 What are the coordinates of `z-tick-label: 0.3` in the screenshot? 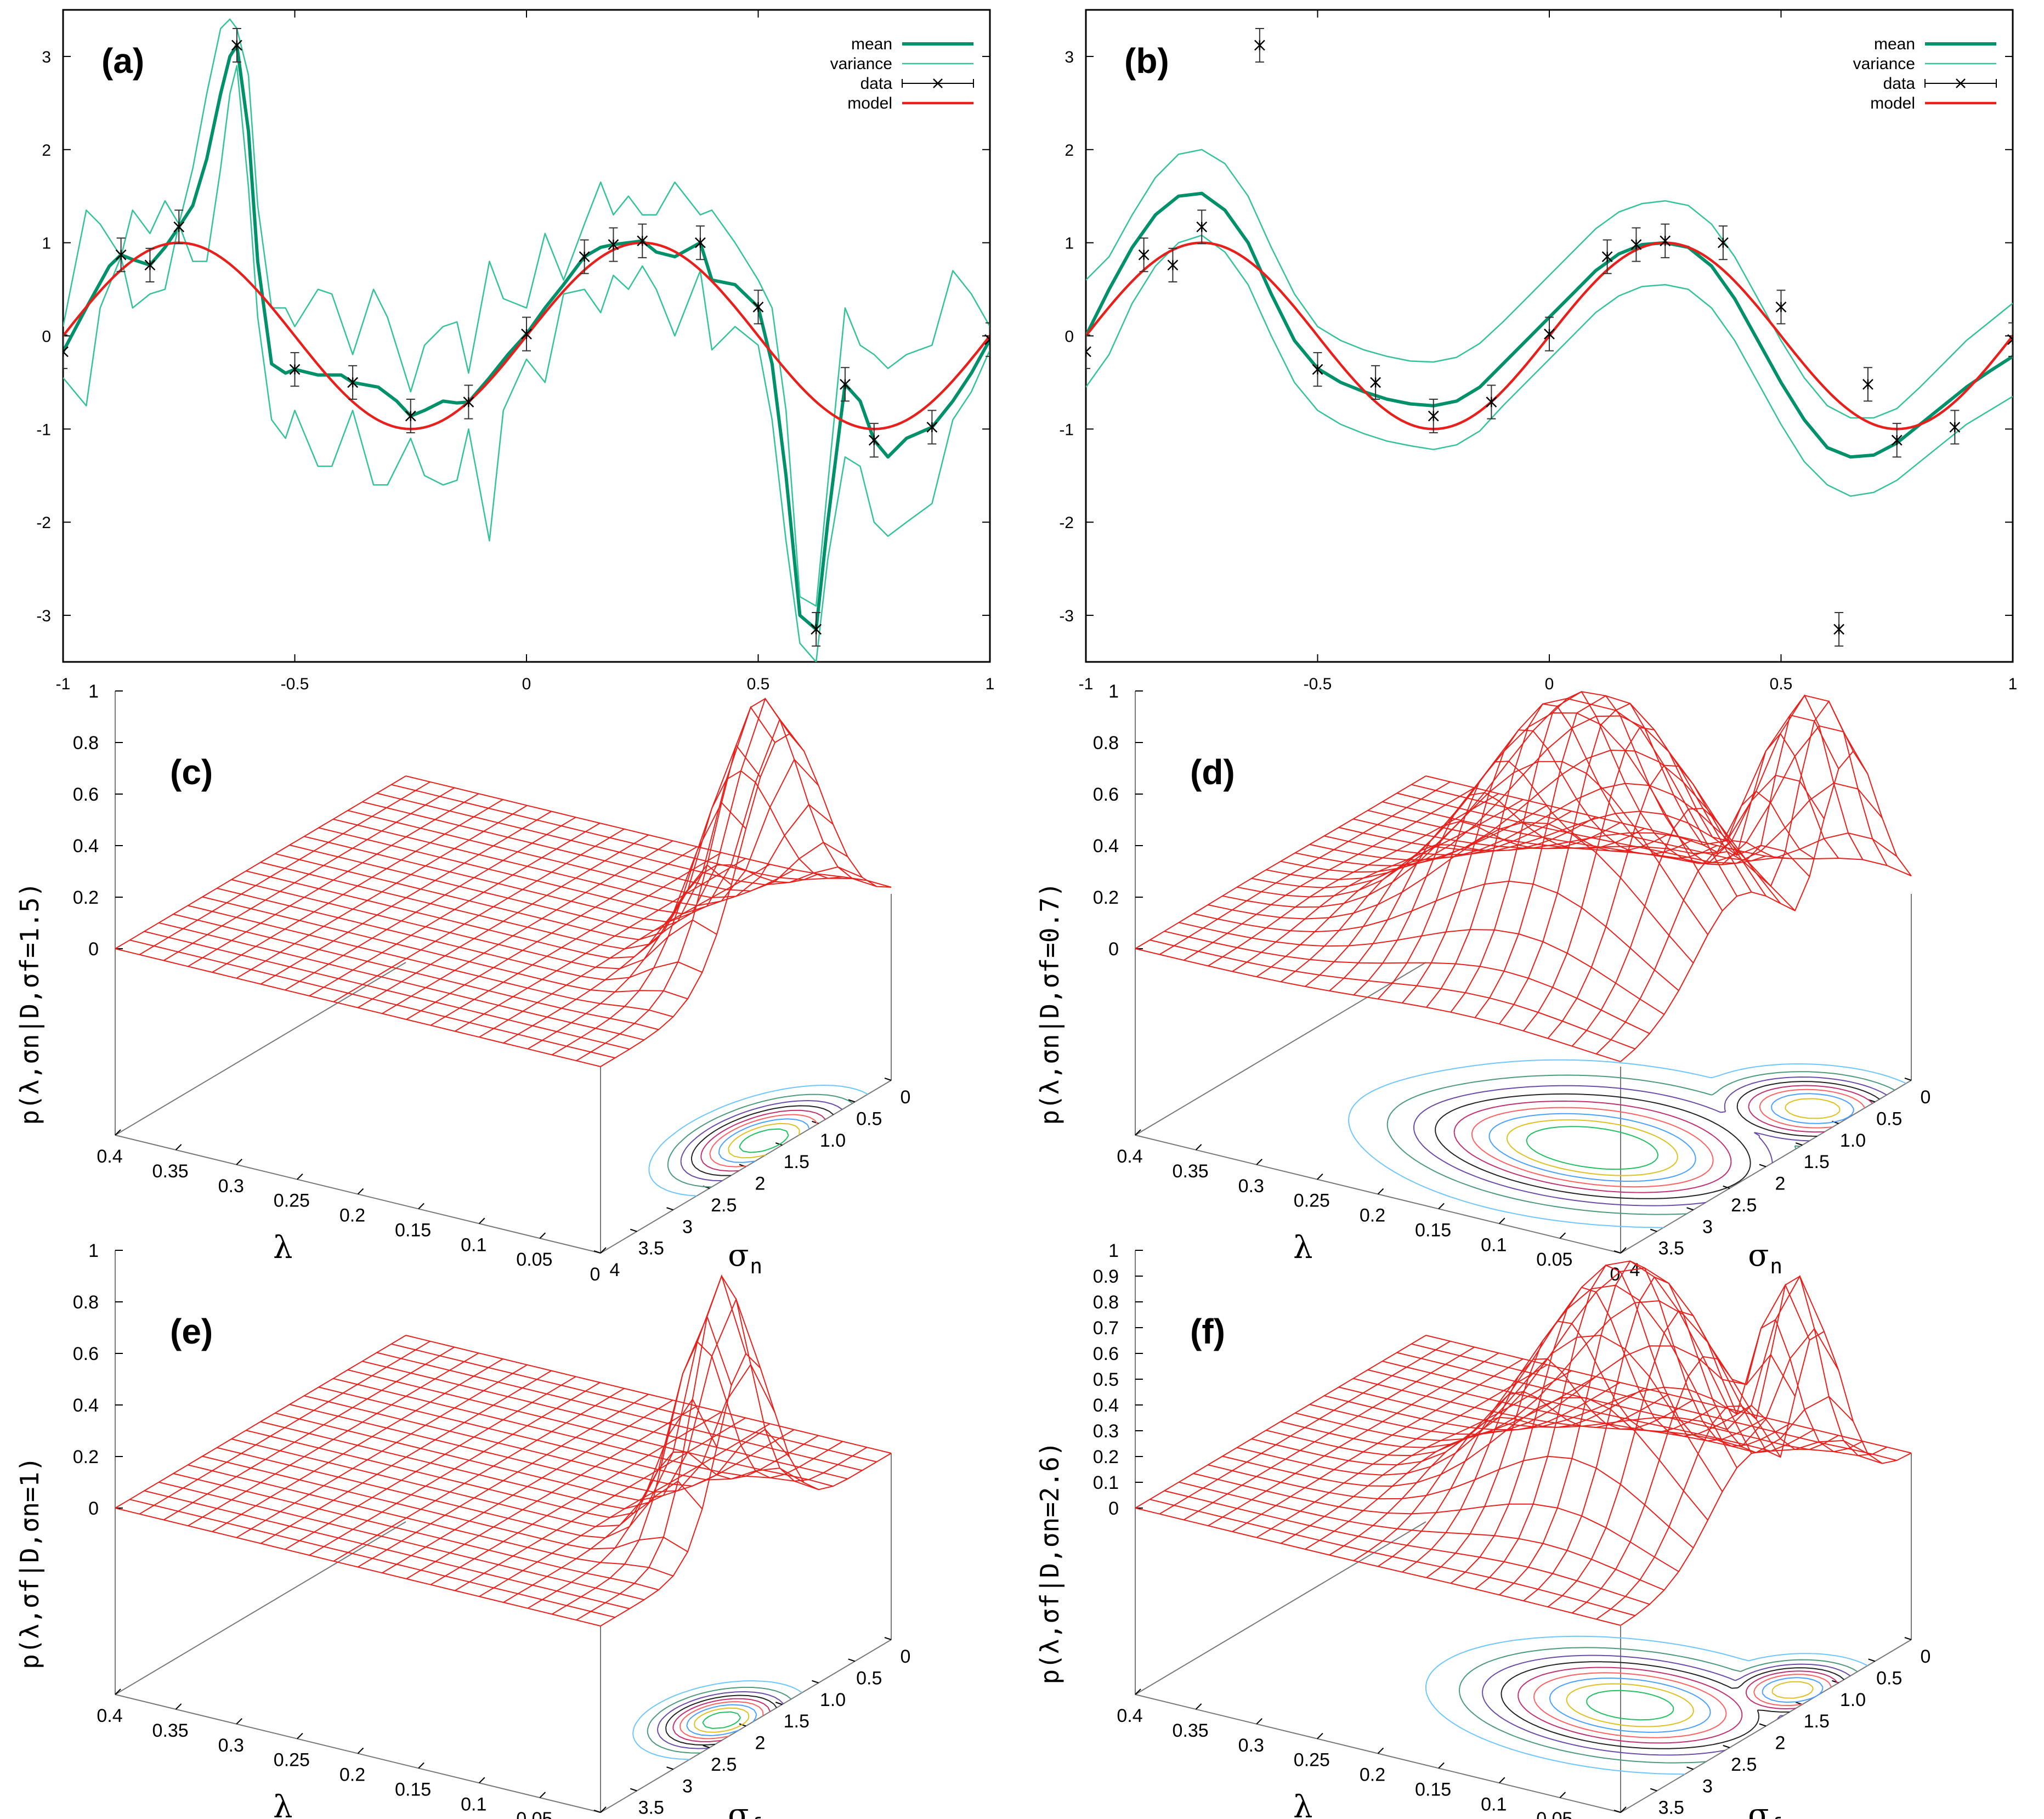 It's located at (1106, 1431).